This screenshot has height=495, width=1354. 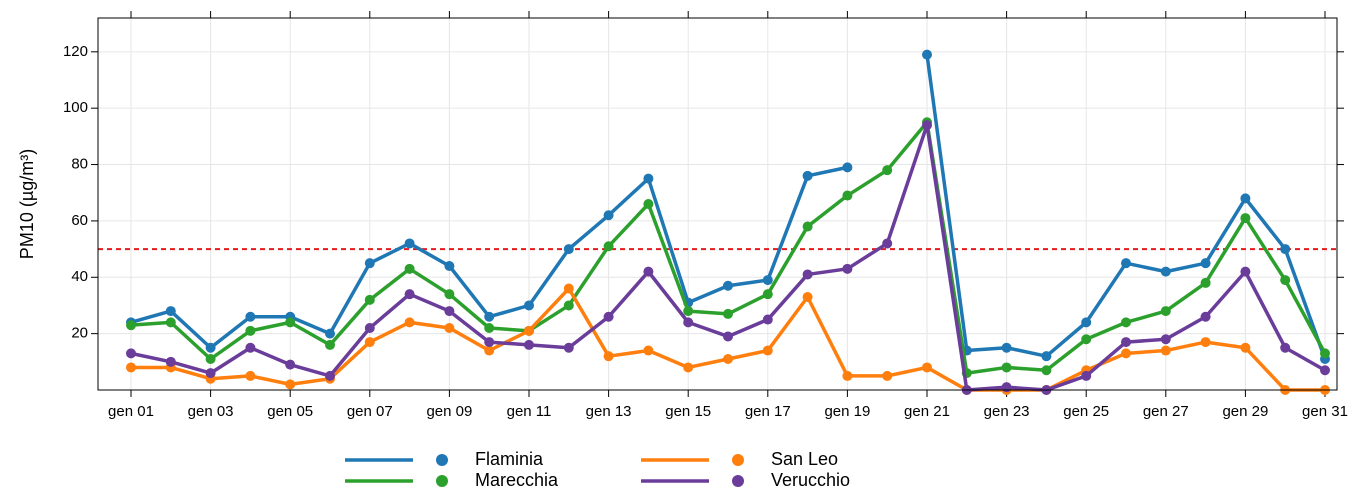 What do you see at coordinates (847, 411) in the screenshot?
I see `x-tick-label: gen 19` at bounding box center [847, 411].